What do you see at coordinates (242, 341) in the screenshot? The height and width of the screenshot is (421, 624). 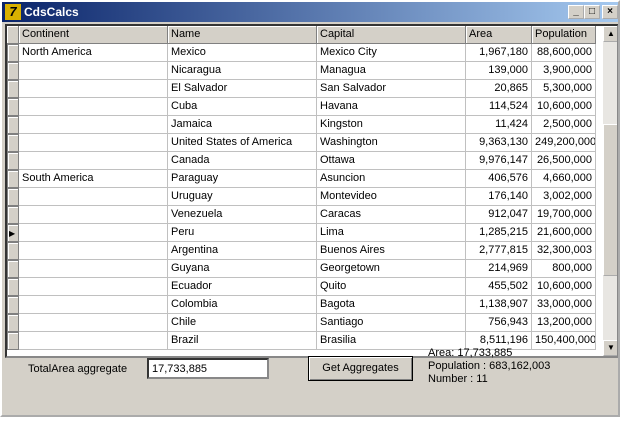 I see `grid-cell: Brazil` at bounding box center [242, 341].